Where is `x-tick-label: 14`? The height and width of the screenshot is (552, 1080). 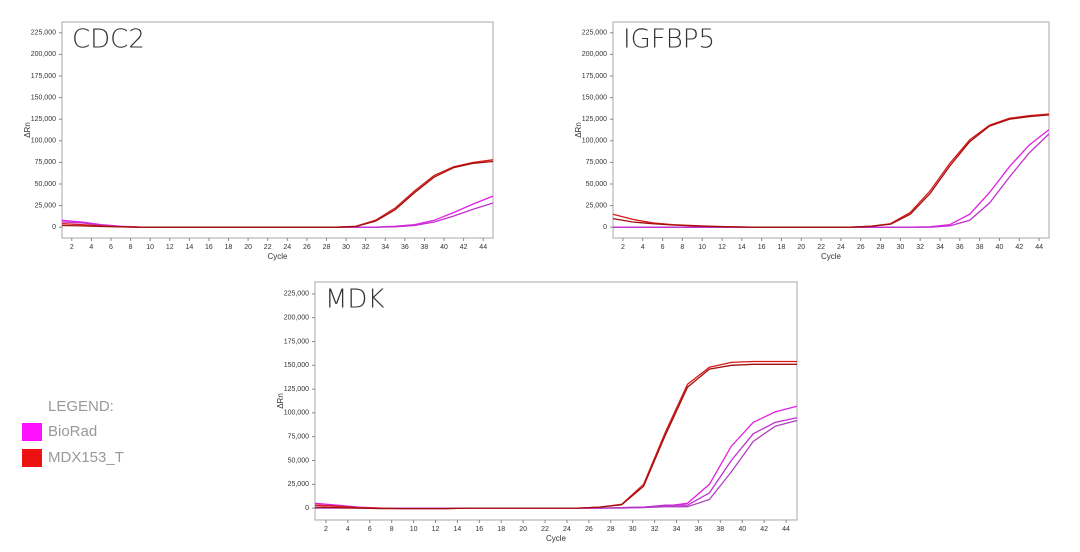
x-tick-label: 14 is located at coordinates (189, 247).